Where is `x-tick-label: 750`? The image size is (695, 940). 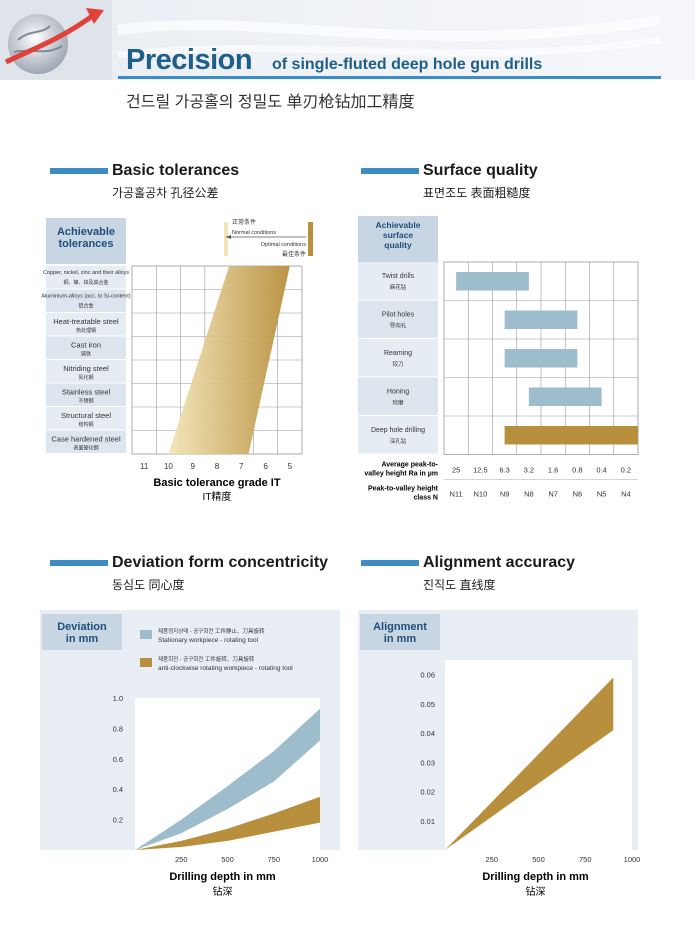
x-tick-label: 750 is located at coordinates (273, 859).